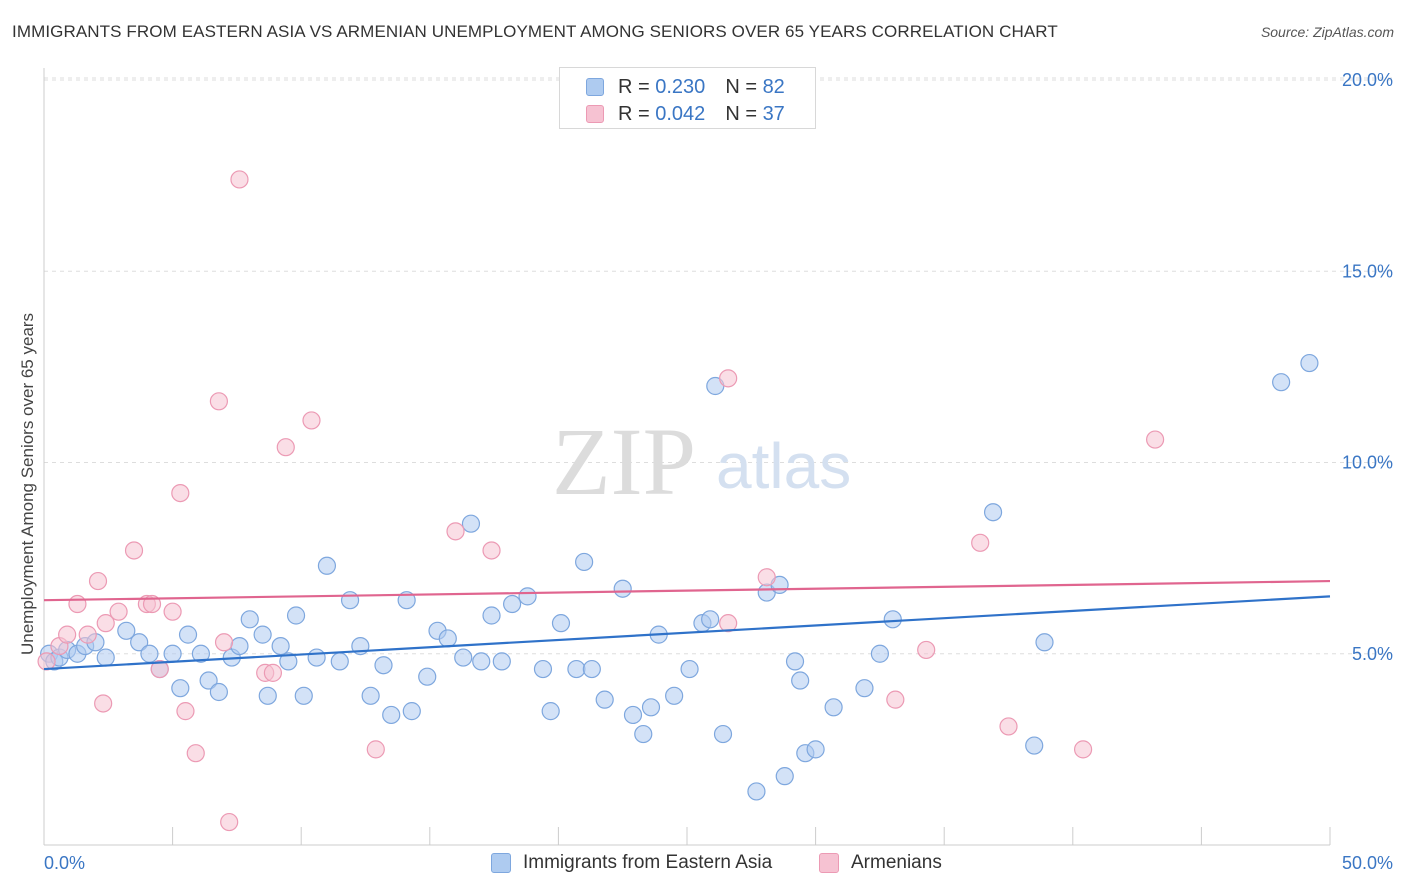 The width and height of the screenshot is (1406, 892). Describe the element at coordinates (829, 863) in the screenshot. I see `pink-swatch` at that location.